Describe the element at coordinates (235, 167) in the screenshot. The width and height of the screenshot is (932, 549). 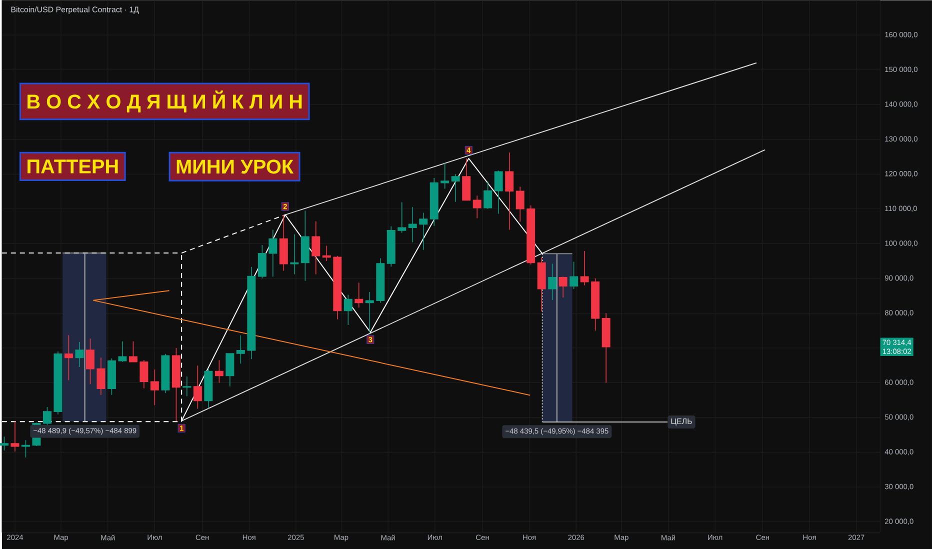
I see `annotation: МИНИ УРОК` at that location.